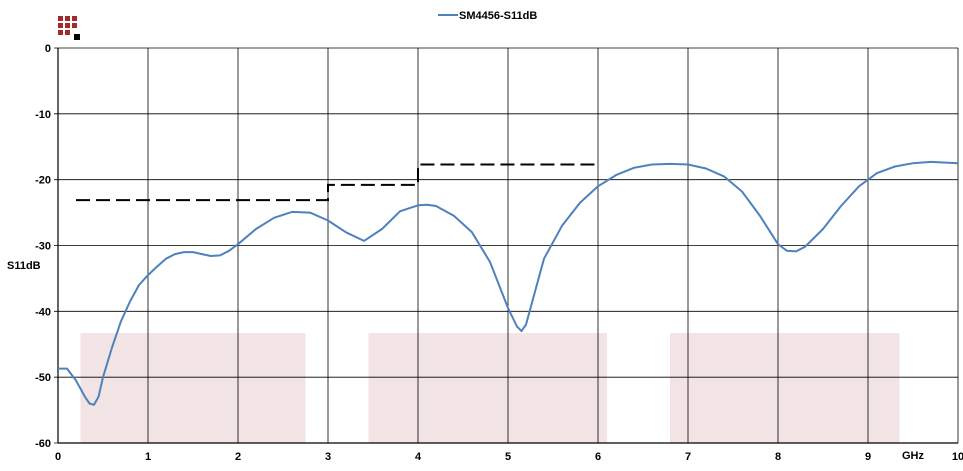  What do you see at coordinates (868, 457) in the screenshot?
I see `x-tick-label: 9` at bounding box center [868, 457].